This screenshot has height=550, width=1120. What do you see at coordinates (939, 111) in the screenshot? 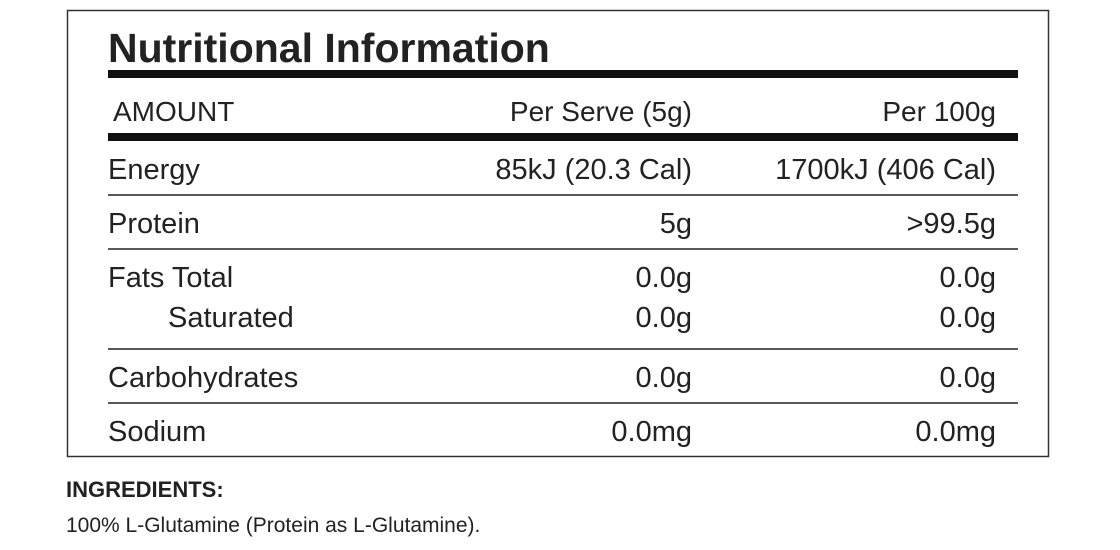
I see `header-cell: Per 100g` at bounding box center [939, 111].